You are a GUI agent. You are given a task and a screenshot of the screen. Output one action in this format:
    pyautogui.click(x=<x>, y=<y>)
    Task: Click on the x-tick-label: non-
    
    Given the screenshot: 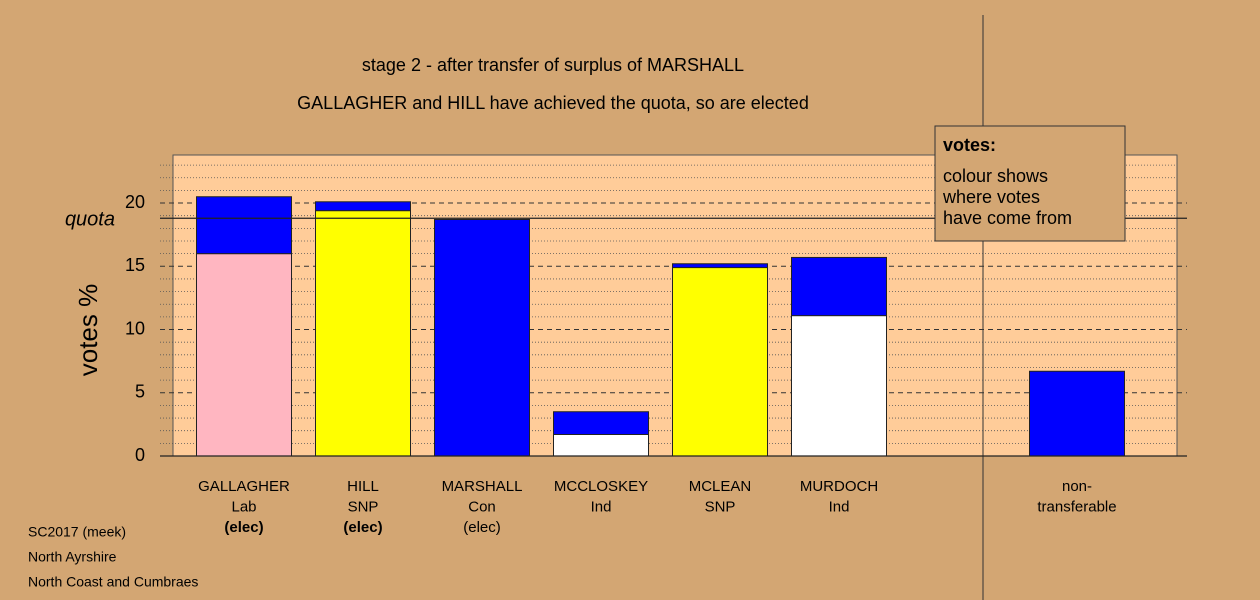 What is the action you would take?
    pyautogui.click(x=1077, y=486)
    